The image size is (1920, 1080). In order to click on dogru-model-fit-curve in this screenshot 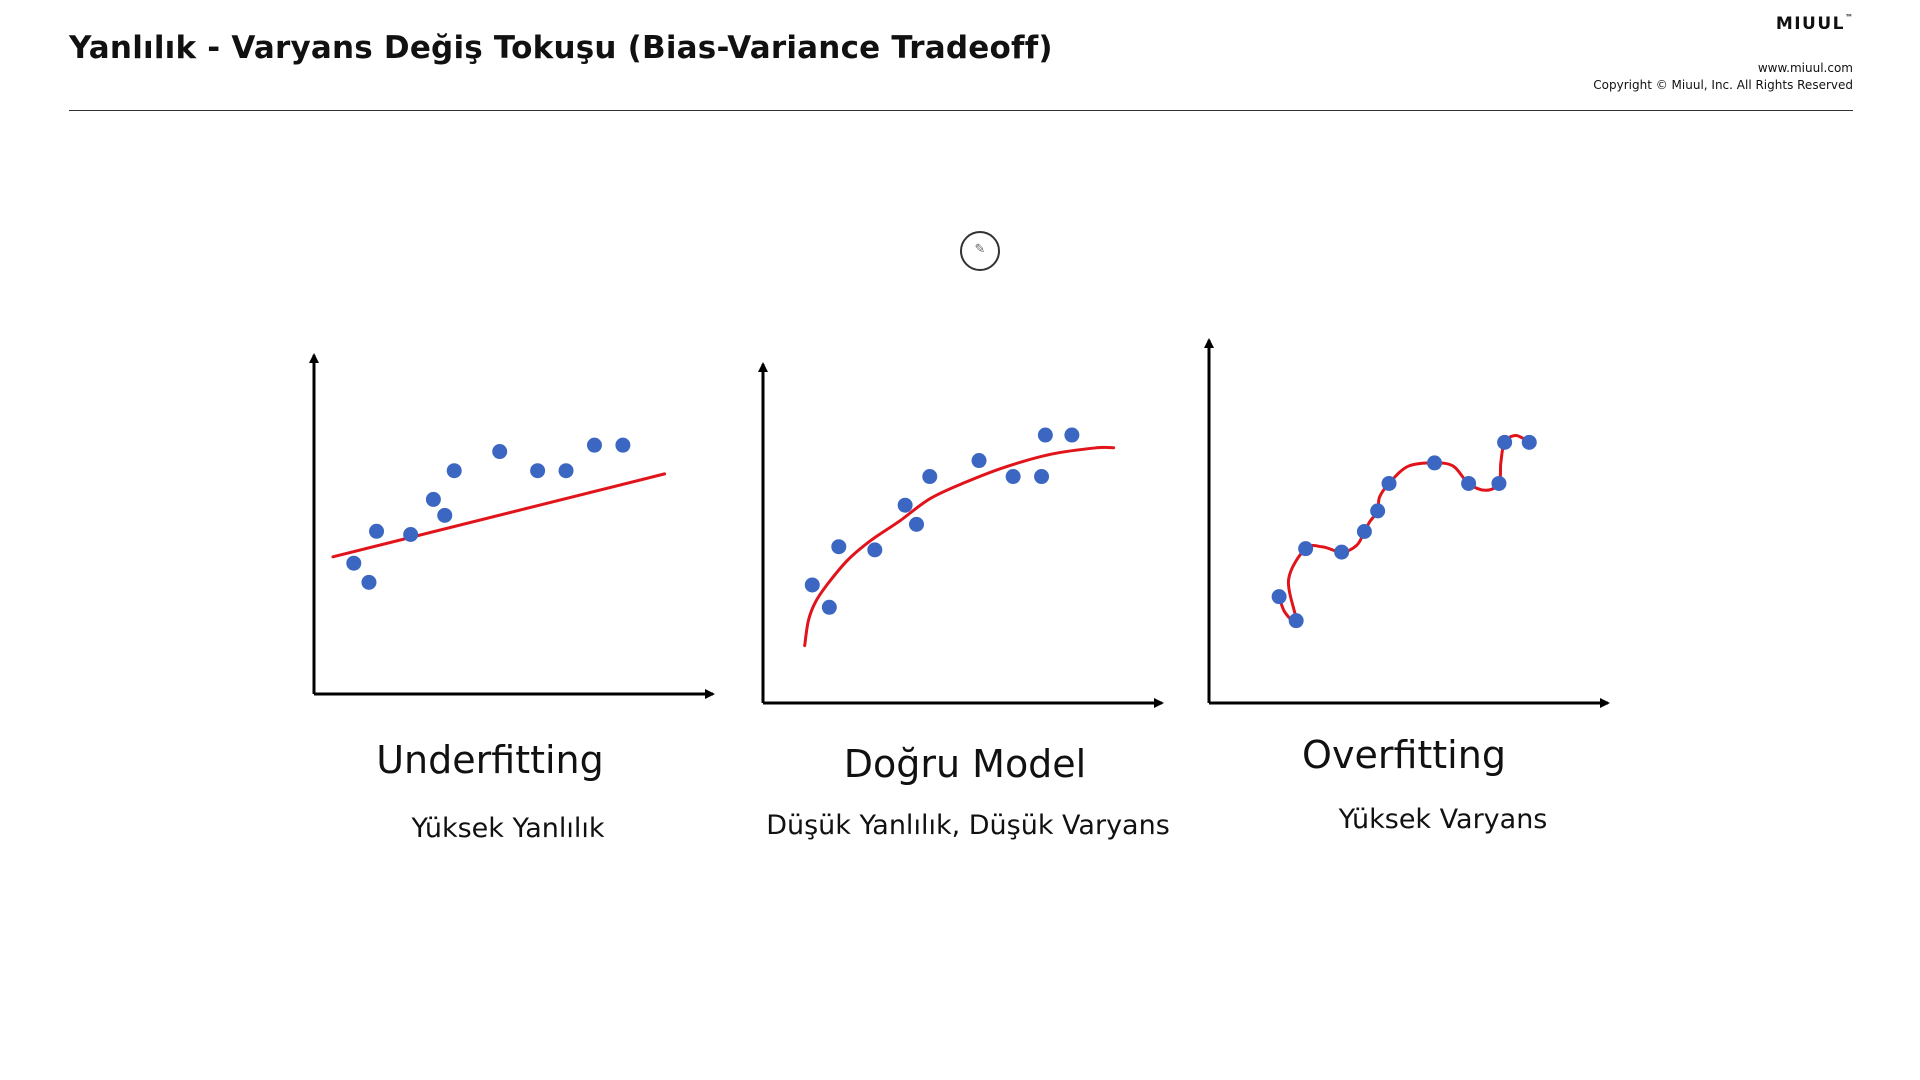, I will do `click(959, 546)`.